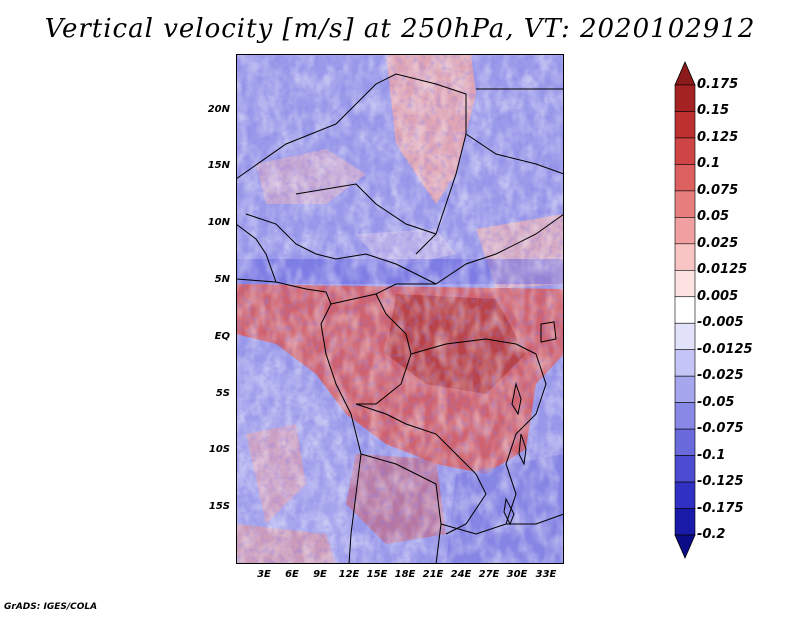 This screenshot has height=618, width=800. I want to click on y-tick-label: 20N, so click(218, 109).